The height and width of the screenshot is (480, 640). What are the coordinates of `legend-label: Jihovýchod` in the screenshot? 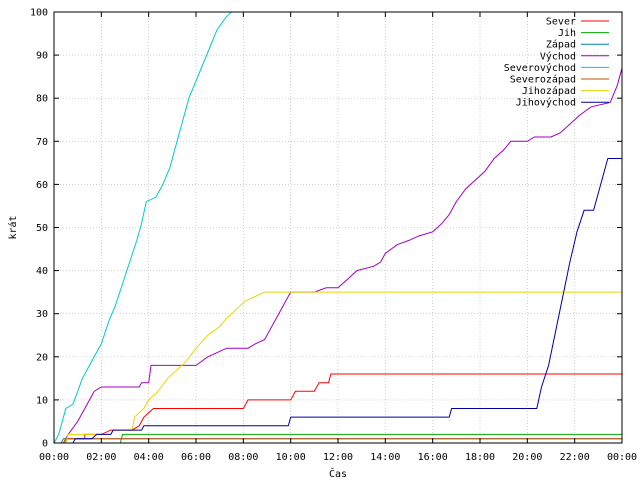 It's located at (546, 103).